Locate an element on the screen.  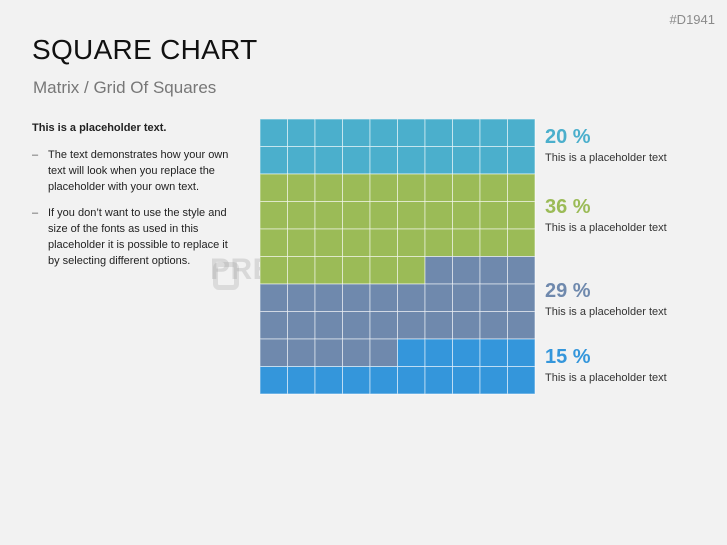
legend-percent: 20 % is located at coordinates (568, 137).